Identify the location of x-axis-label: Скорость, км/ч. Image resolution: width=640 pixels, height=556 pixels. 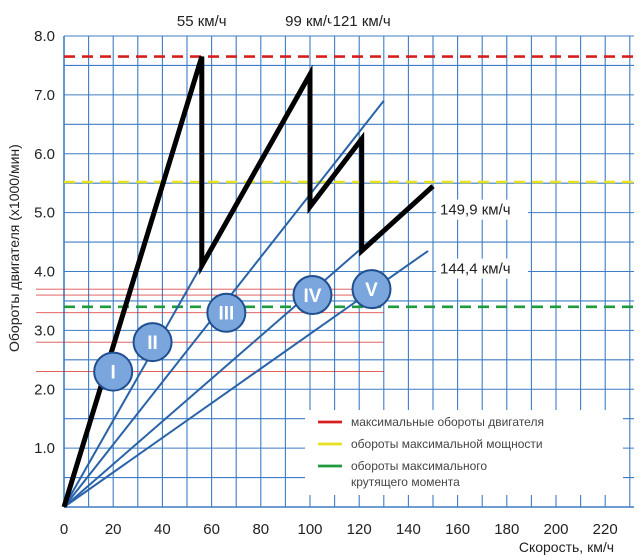
(566, 547).